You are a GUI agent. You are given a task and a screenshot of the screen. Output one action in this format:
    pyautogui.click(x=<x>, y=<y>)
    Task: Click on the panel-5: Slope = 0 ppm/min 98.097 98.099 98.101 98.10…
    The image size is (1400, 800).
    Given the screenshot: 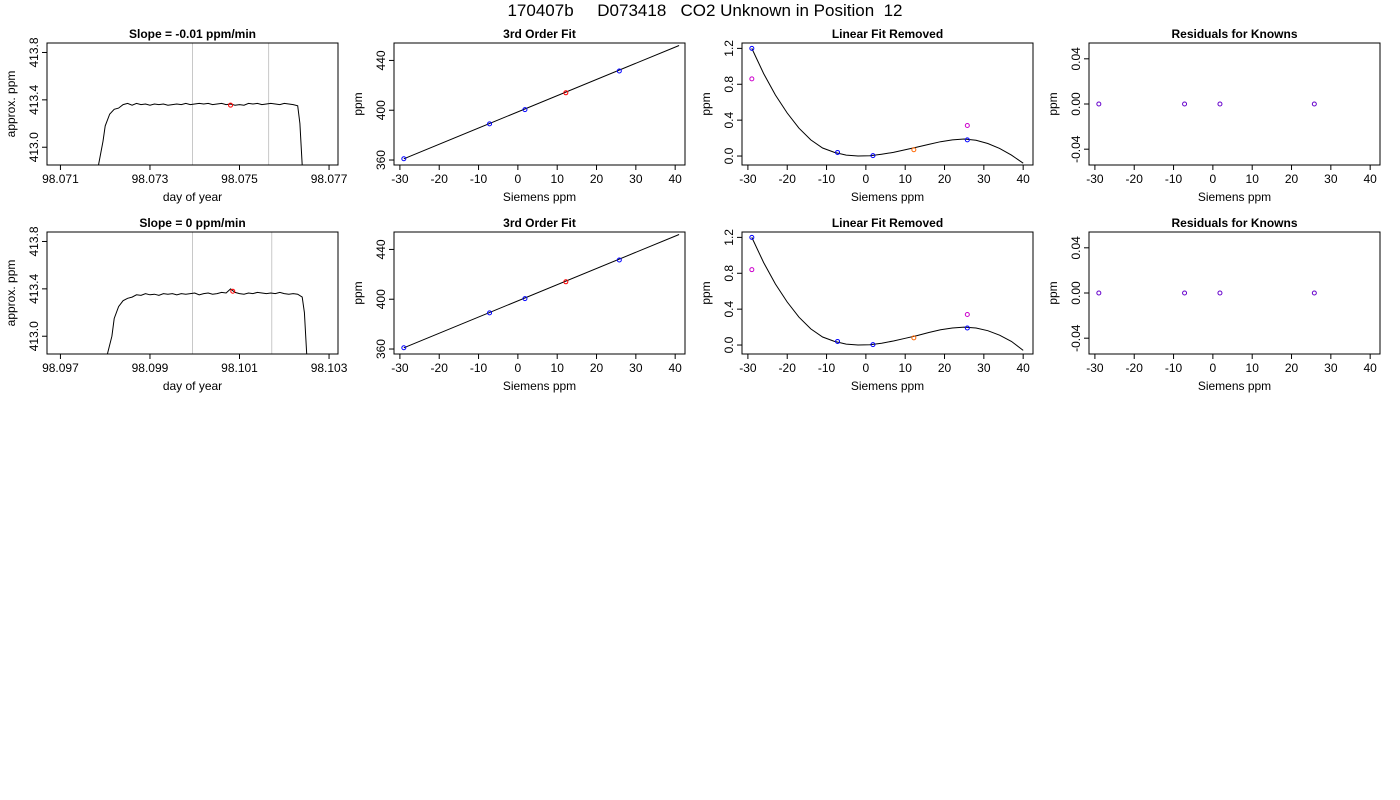 What is the action you would take?
    pyautogui.click(x=176, y=304)
    